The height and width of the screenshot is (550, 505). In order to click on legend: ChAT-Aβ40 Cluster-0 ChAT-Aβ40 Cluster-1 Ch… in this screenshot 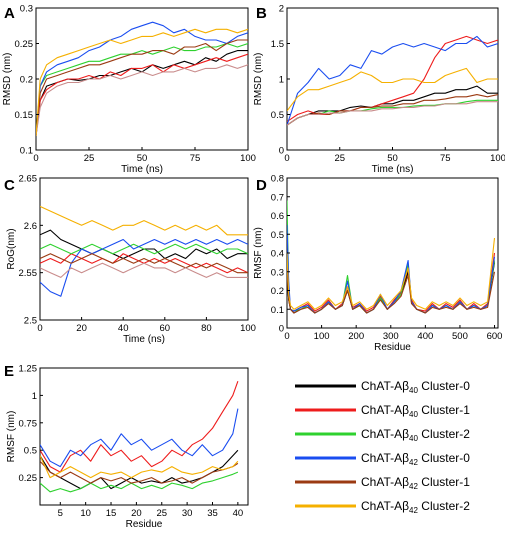, I will do `click(382, 447)`.